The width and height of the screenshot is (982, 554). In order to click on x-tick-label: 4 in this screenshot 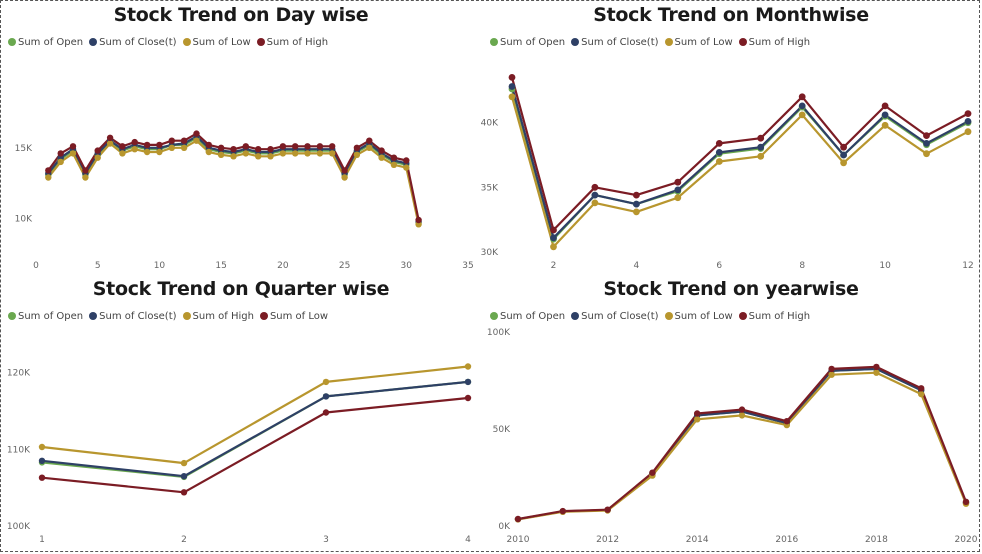, I will do `click(636, 266)`.